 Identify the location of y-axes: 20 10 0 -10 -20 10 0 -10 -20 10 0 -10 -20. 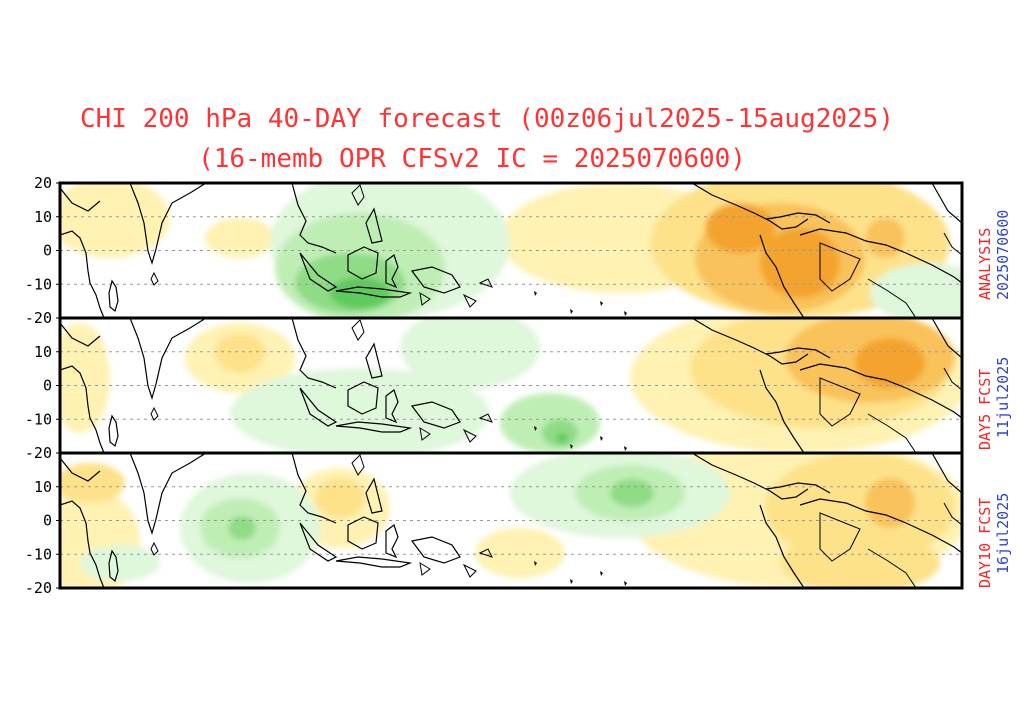
(42, 385).